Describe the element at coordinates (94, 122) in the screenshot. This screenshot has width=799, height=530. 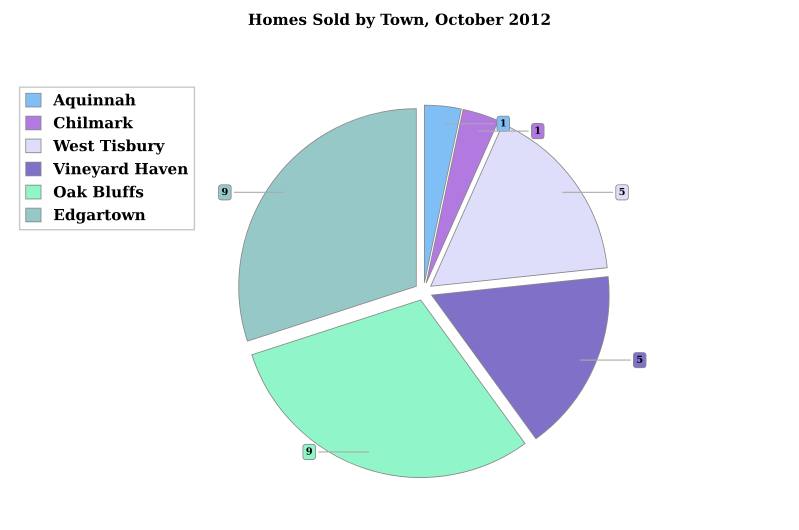
I see `legend-label: Chilmark` at that location.